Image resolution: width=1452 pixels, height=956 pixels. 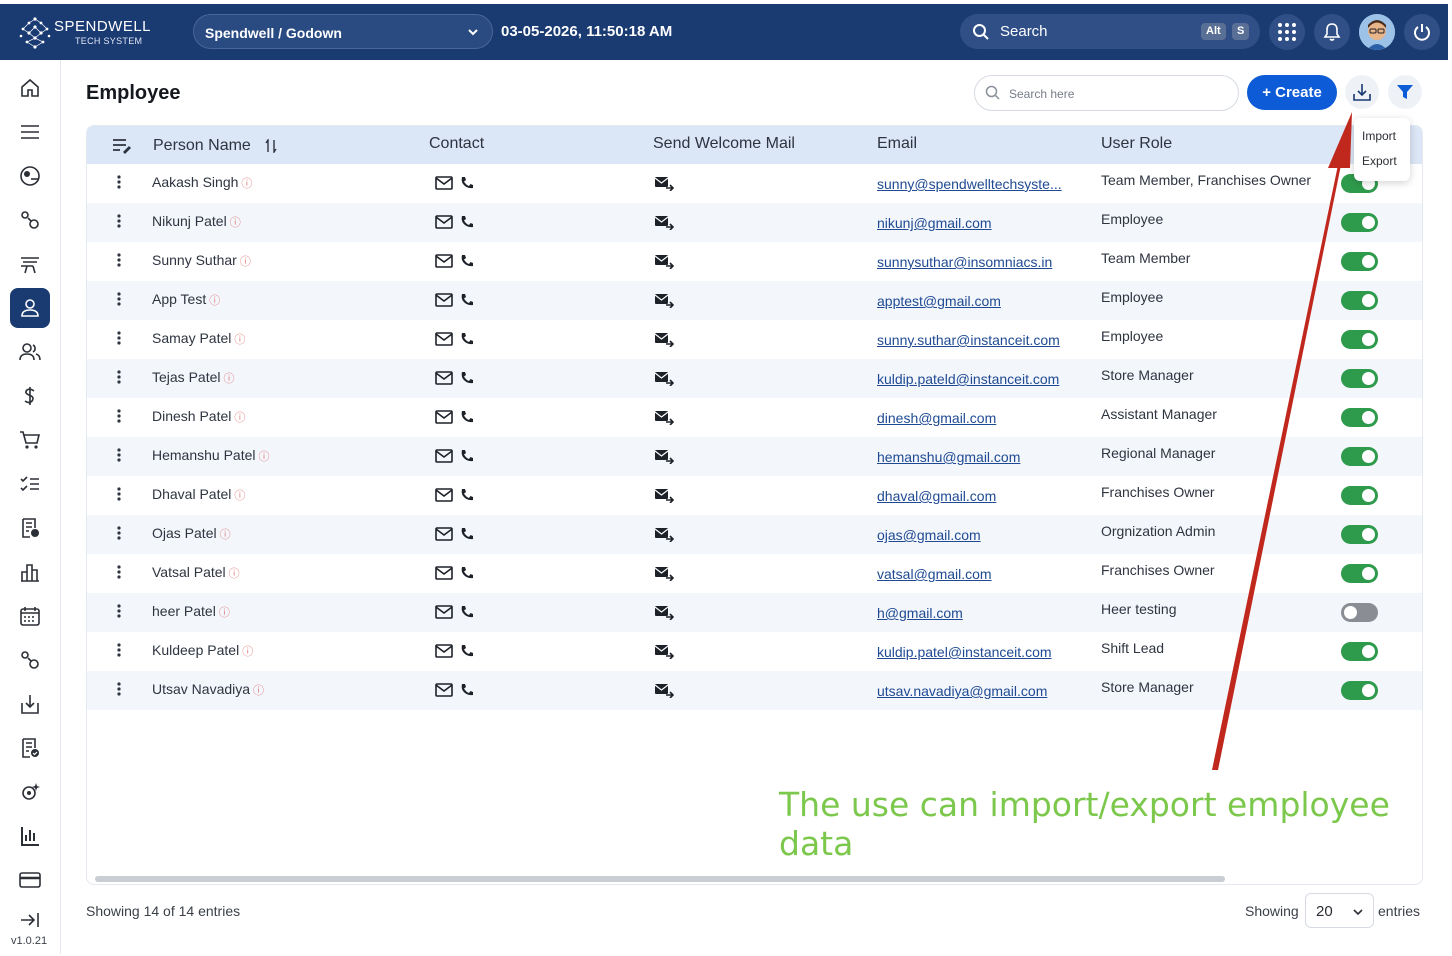 I want to click on sidebar-item-analytics, so click(x=30, y=572).